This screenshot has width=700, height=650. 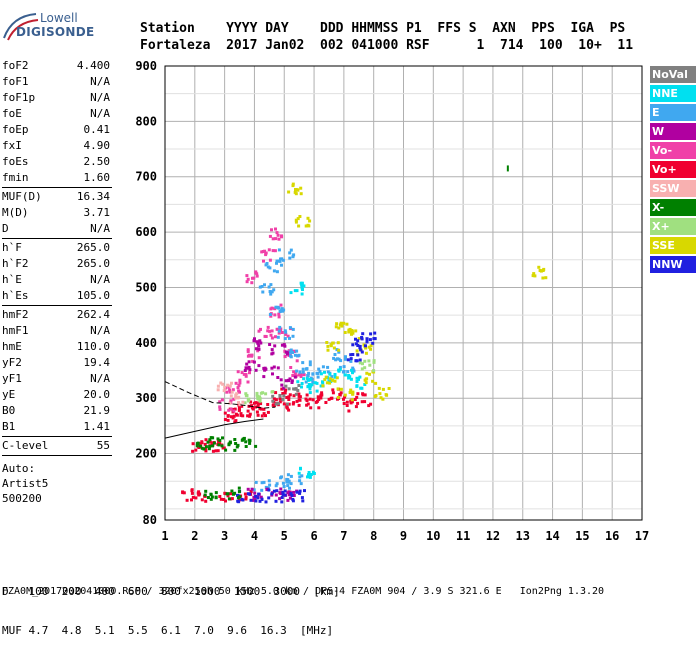 What do you see at coordinates (103, 445) in the screenshot?
I see `param-value: 55` at bounding box center [103, 445].